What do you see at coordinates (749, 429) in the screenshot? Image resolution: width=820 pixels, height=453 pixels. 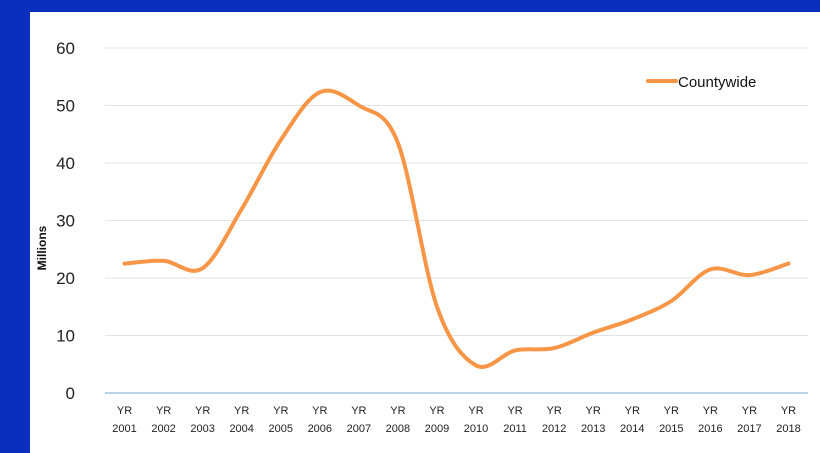 I see `x-tick-label-year: 2017` at bounding box center [749, 429].